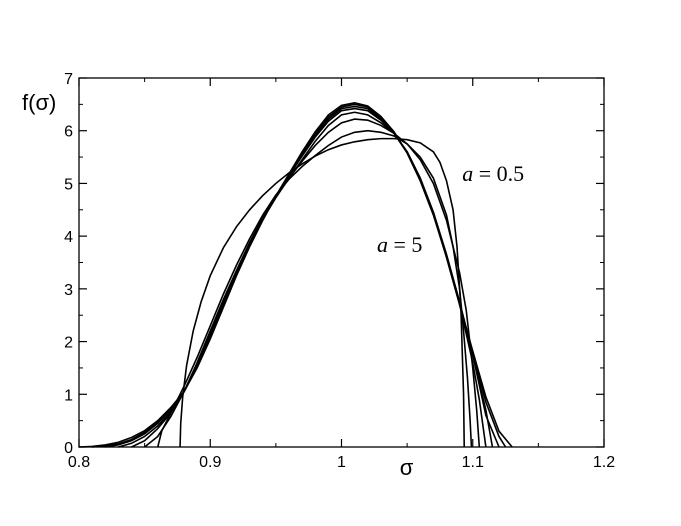 Image resolution: width=681 pixels, height=526 pixels. What do you see at coordinates (341, 462) in the screenshot?
I see `x-tick-label: 1` at bounding box center [341, 462].